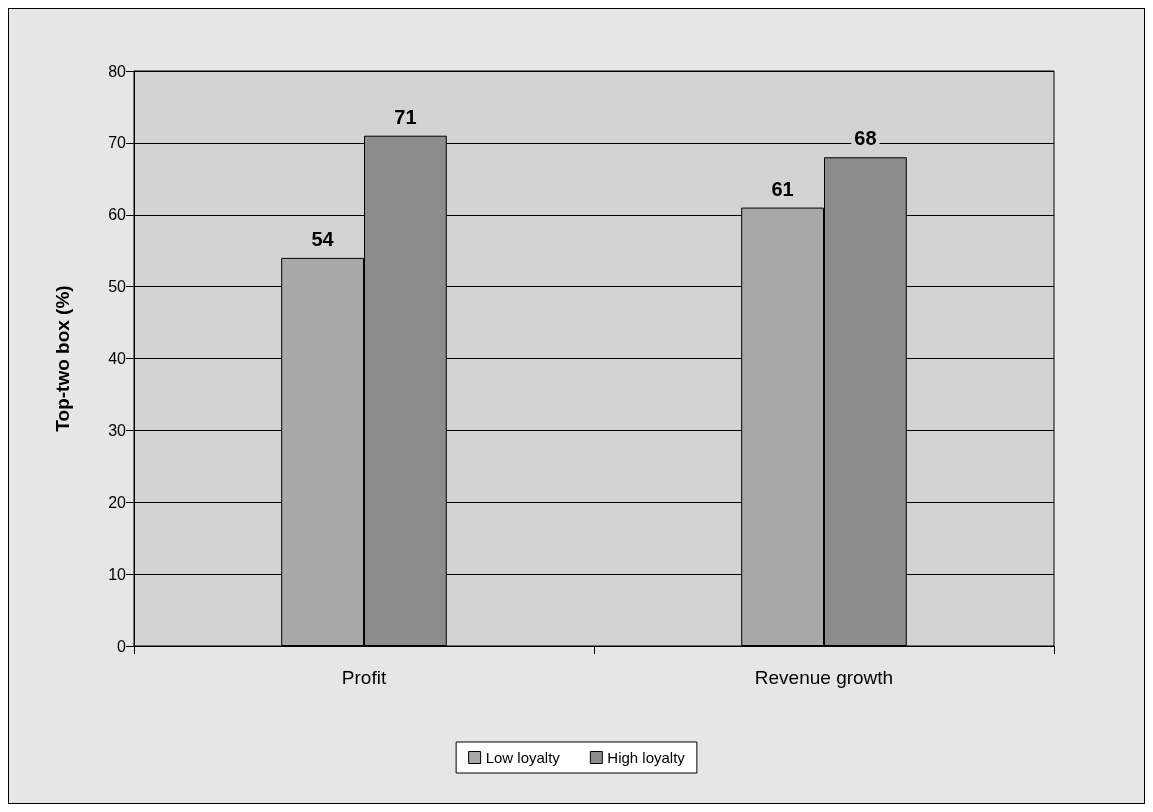  I want to click on x-tick-label: Profit, so click(364, 677).